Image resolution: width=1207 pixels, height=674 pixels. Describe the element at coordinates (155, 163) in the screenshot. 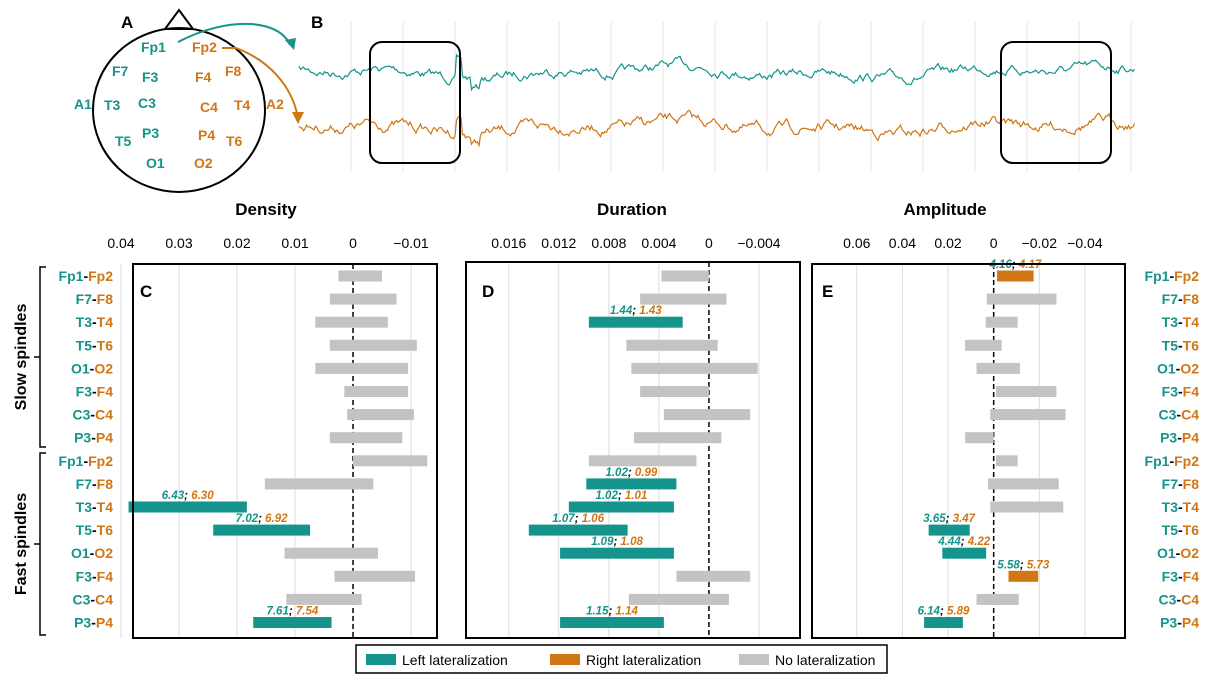

I see `electrode-o1: O1` at that location.